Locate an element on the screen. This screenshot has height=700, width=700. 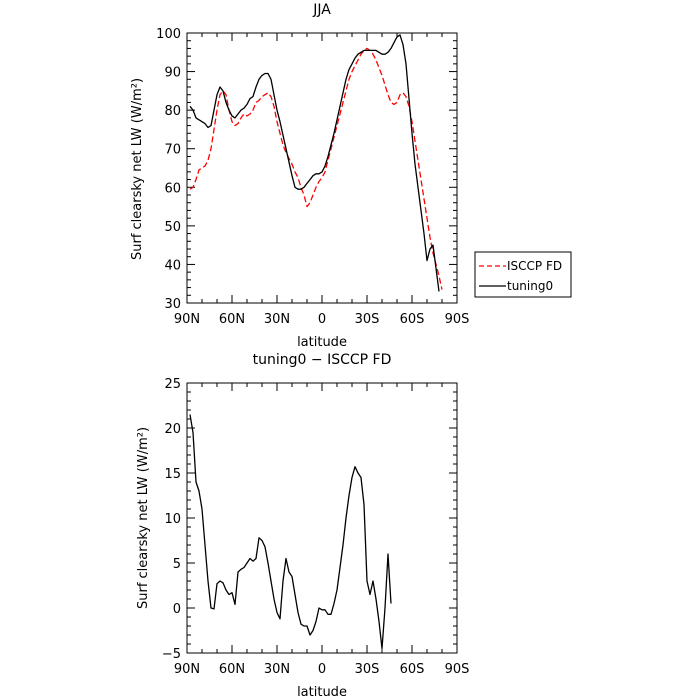
top-y-tick-label: 100 is located at coordinates (168, 34).